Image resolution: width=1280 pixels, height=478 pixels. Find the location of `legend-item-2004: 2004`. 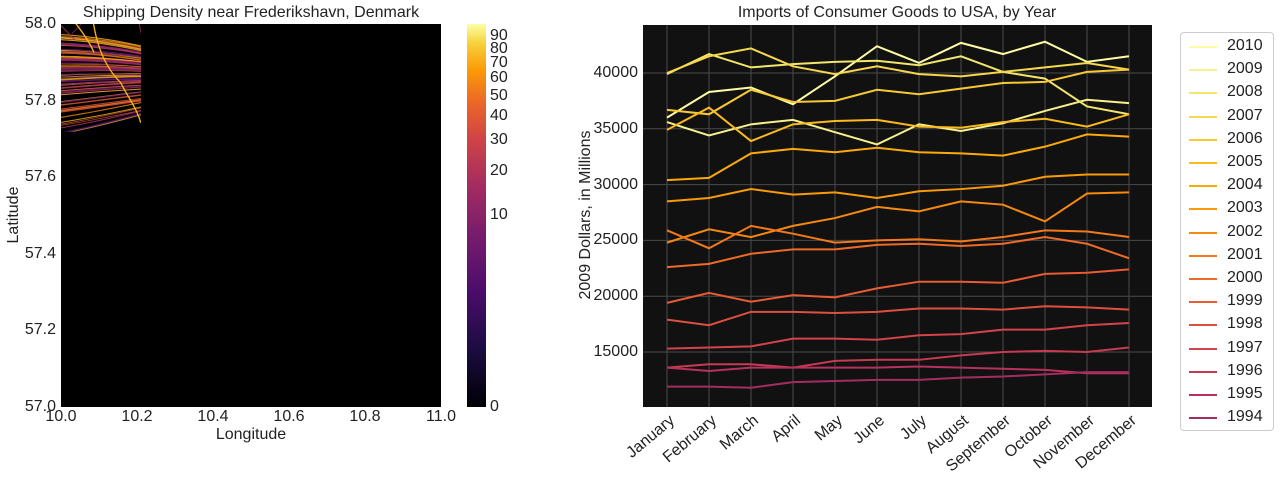

legend-item-2004: 2004 is located at coordinates (1227, 186).